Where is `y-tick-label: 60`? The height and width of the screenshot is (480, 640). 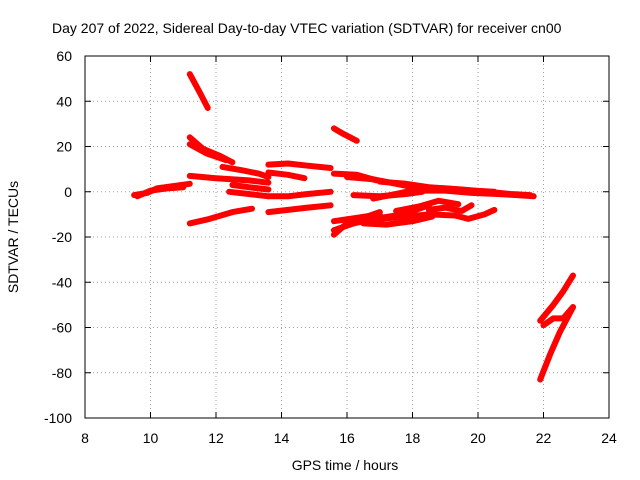
y-tick-label: 60 is located at coordinates (64, 56).